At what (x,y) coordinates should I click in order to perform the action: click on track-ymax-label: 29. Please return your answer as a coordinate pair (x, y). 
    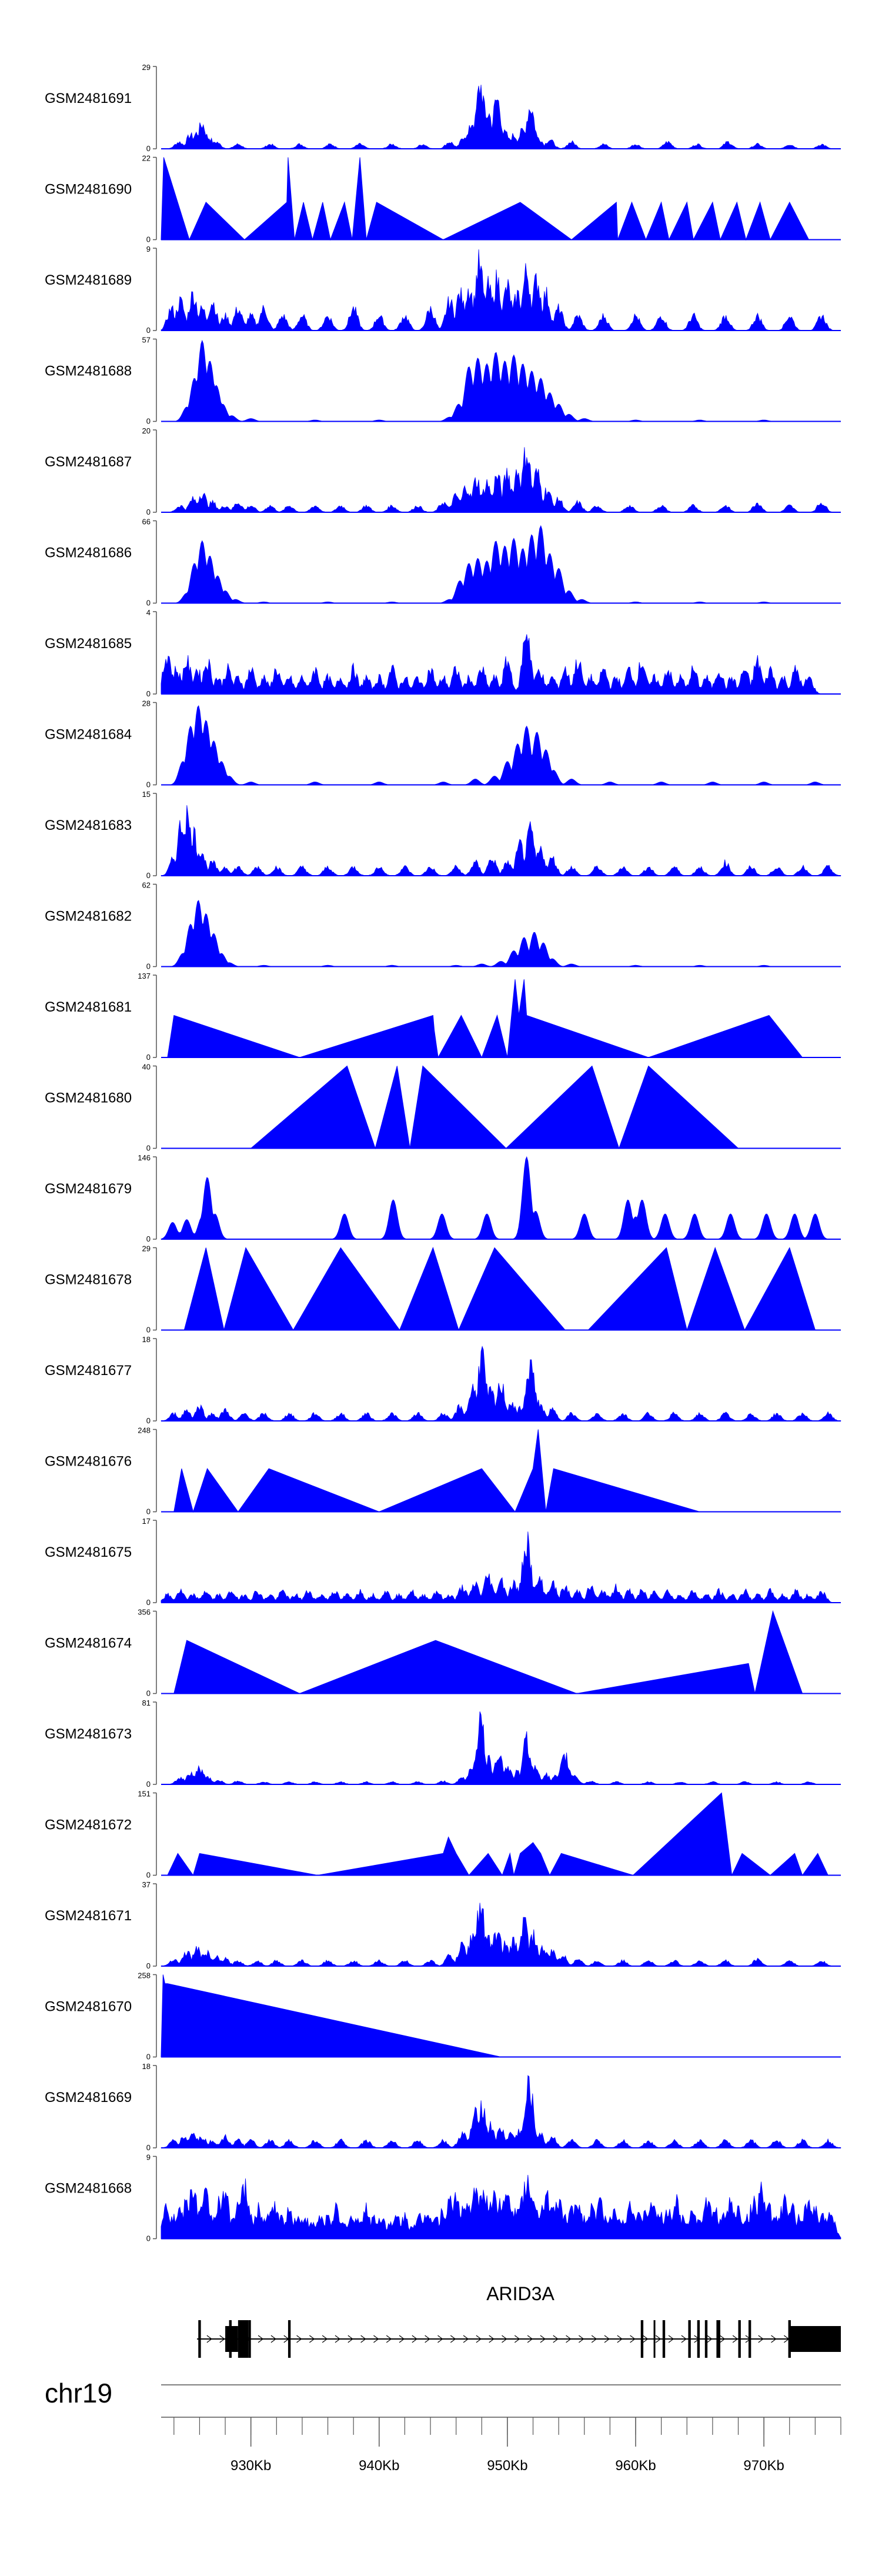
    Looking at the image, I should click on (146, 67).